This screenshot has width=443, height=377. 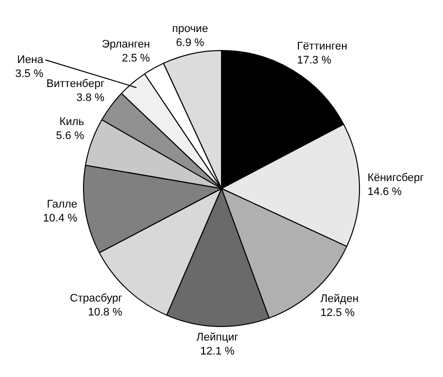 What do you see at coordinates (62, 204) in the screenshot?
I see `slice-label: Галле` at bounding box center [62, 204].